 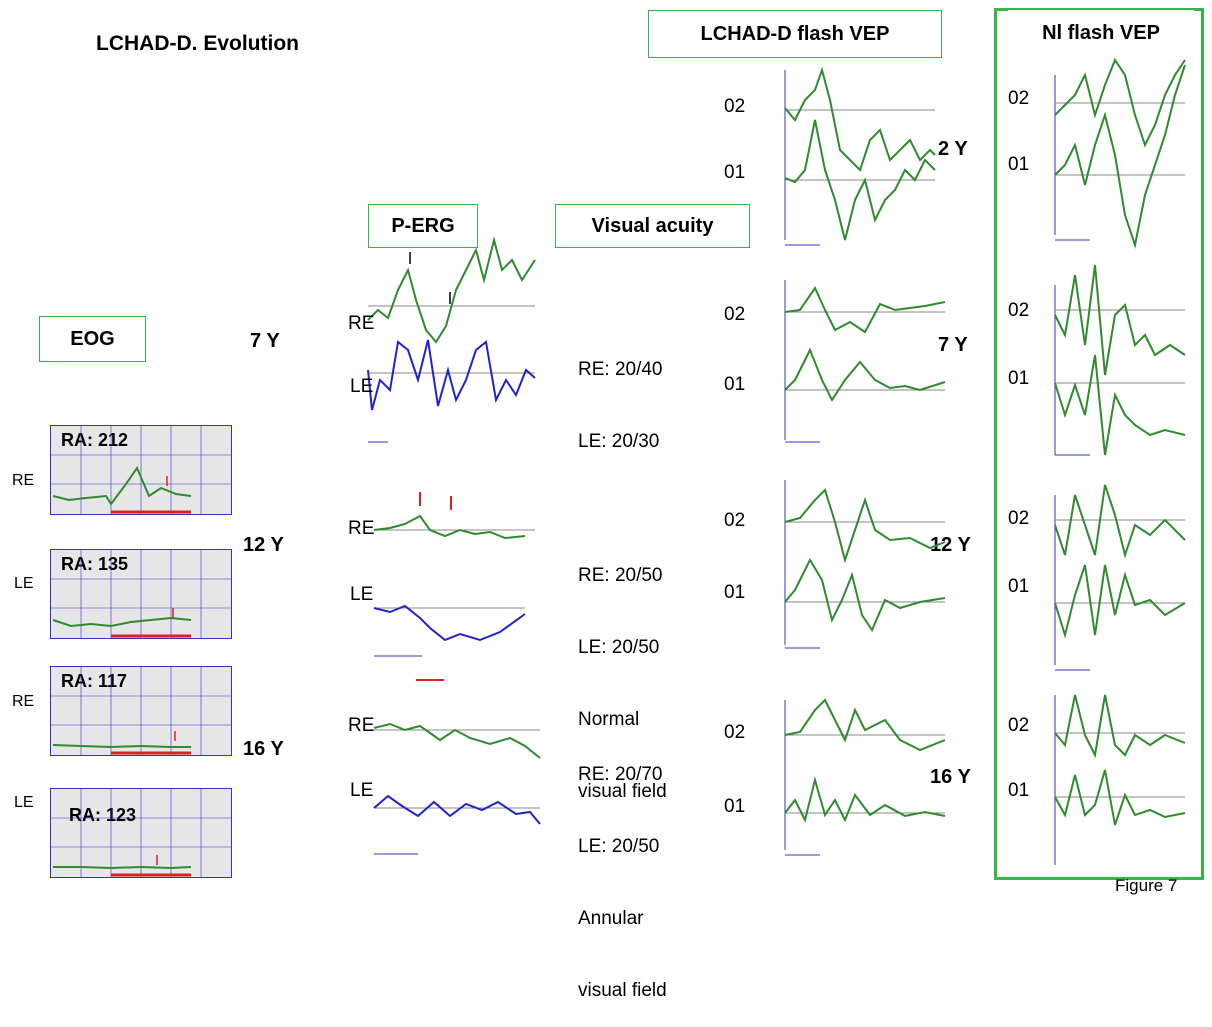 I want to click on lchad-vep-label-box: LCHAD-D flash VEP, so click(x=795, y=34).